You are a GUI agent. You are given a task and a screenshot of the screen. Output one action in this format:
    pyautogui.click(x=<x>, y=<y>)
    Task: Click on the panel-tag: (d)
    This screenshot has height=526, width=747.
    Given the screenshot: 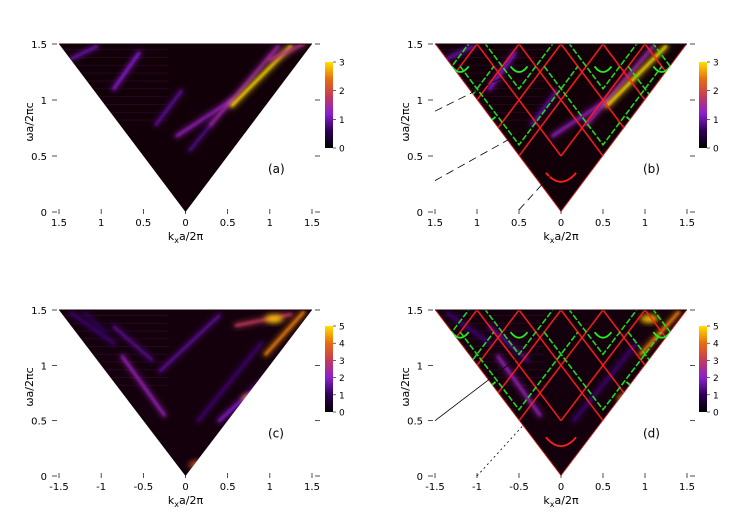 What is the action you would take?
    pyautogui.click(x=651, y=433)
    